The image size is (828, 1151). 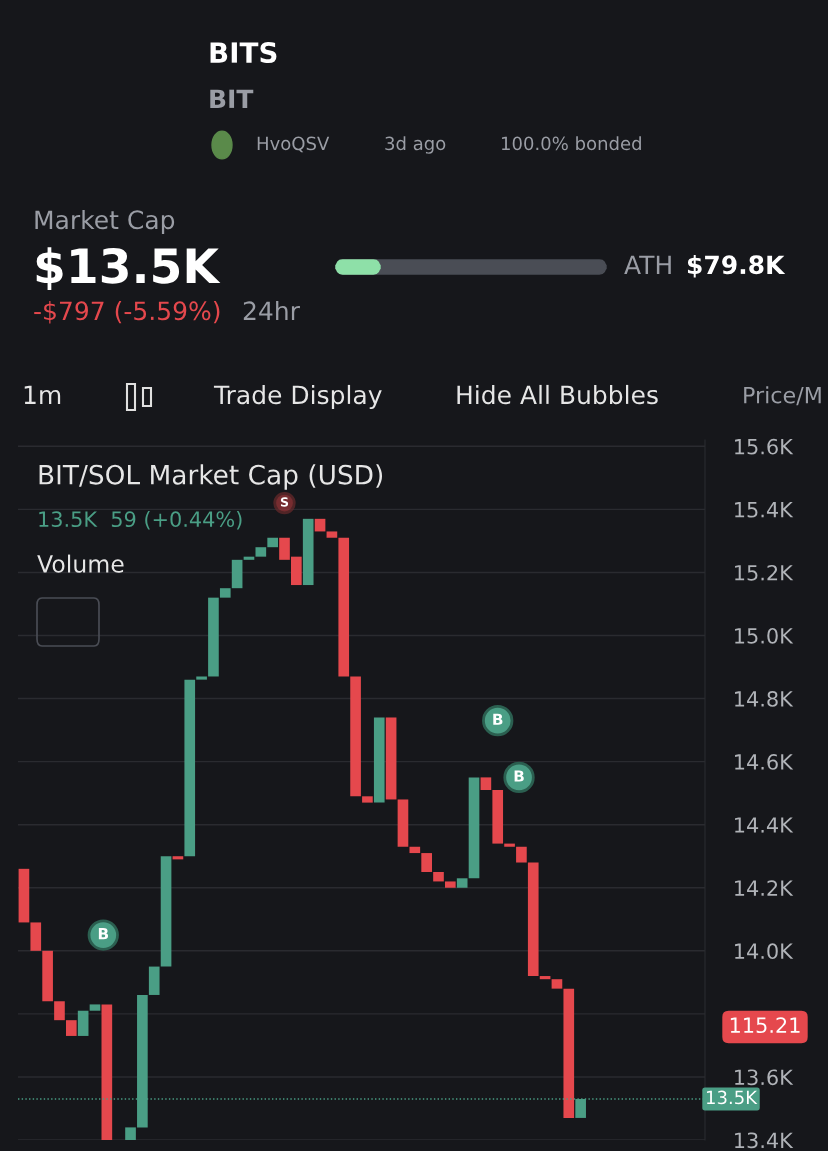 What do you see at coordinates (764, 635) in the screenshot?
I see `y-tick-label: 15.0K` at bounding box center [764, 635].